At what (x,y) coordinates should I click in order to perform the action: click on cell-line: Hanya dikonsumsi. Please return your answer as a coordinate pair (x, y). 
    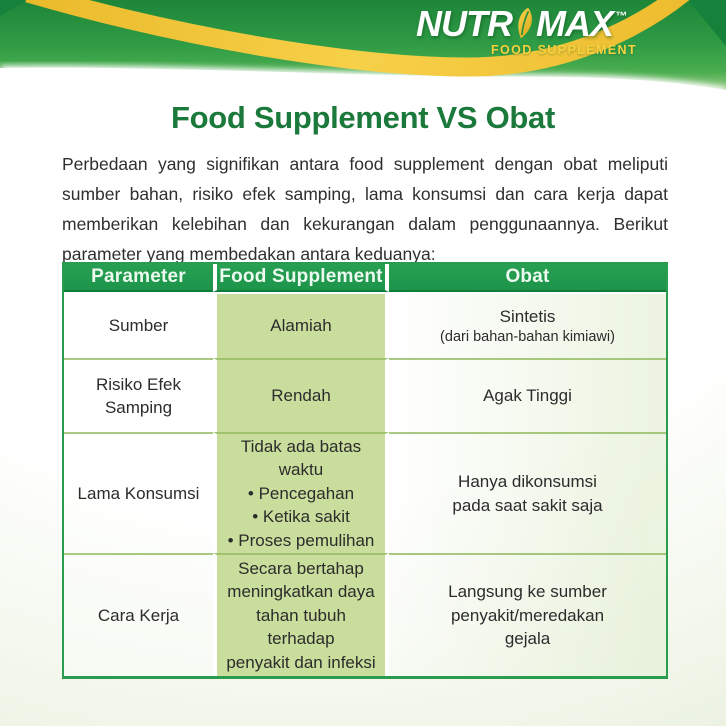
    Looking at the image, I should click on (527, 482).